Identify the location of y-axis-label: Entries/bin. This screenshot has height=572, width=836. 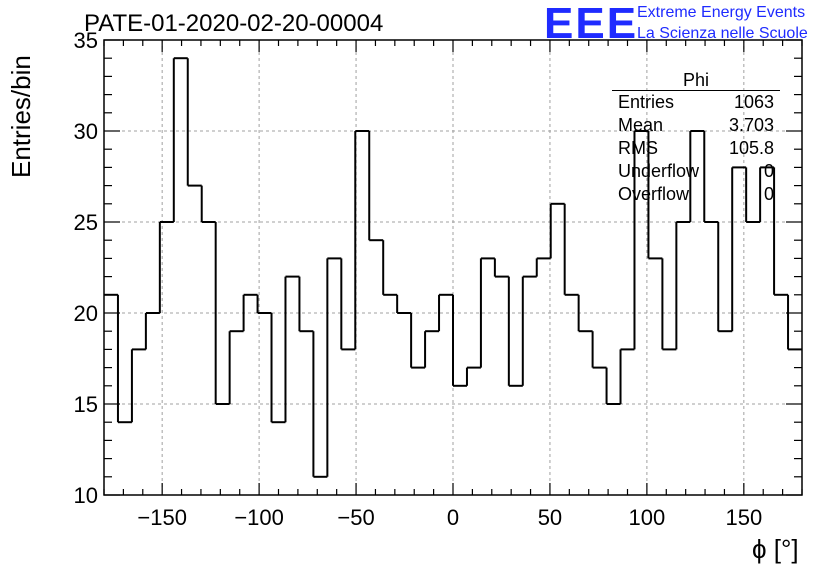
(21, 116).